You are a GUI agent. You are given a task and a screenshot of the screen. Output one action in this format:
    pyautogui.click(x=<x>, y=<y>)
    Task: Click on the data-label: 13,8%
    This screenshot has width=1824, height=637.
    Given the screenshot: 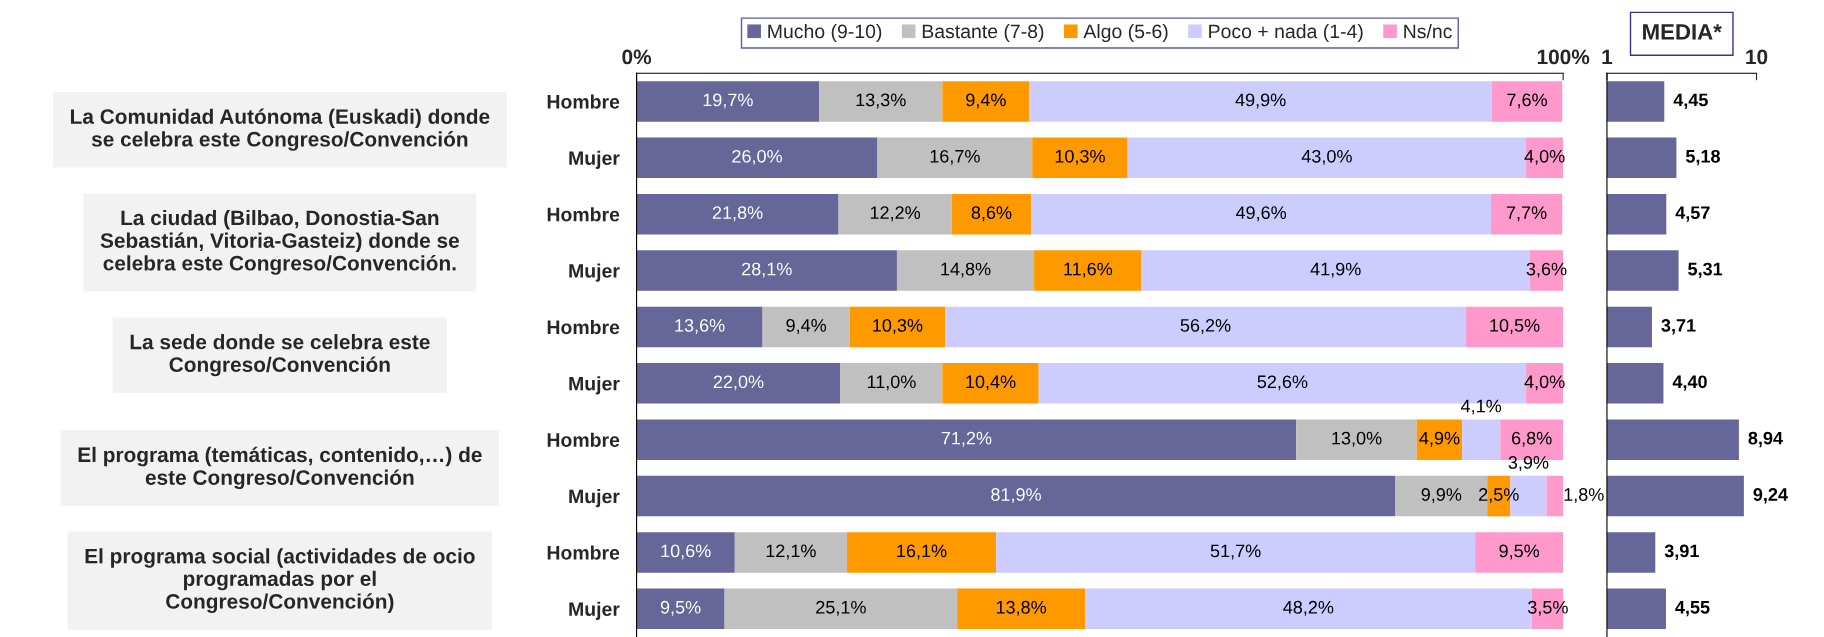 What is the action you would take?
    pyautogui.click(x=1021, y=608)
    